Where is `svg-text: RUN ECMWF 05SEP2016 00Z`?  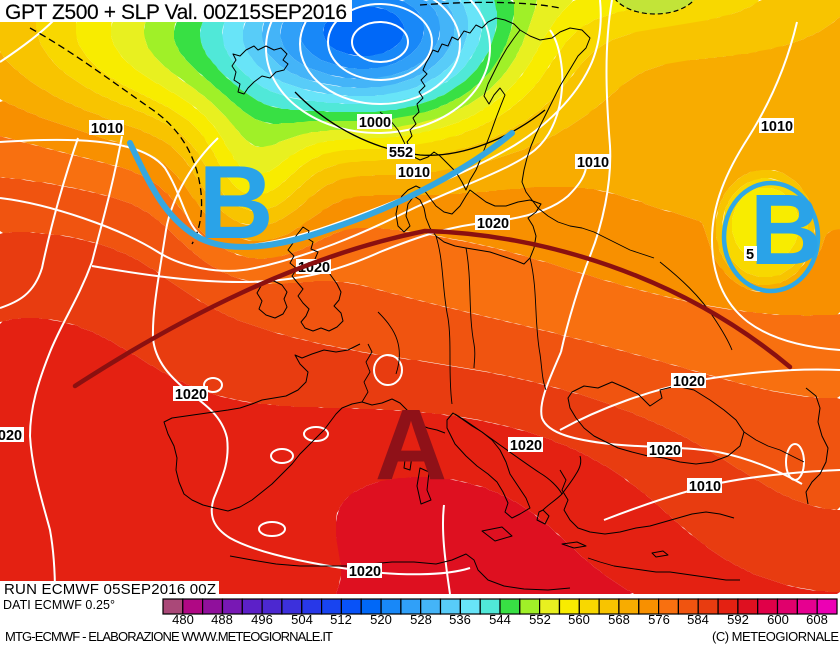
svg-text: RUN ECMWF 05SEP2016 00Z is located at coordinates (110, 589).